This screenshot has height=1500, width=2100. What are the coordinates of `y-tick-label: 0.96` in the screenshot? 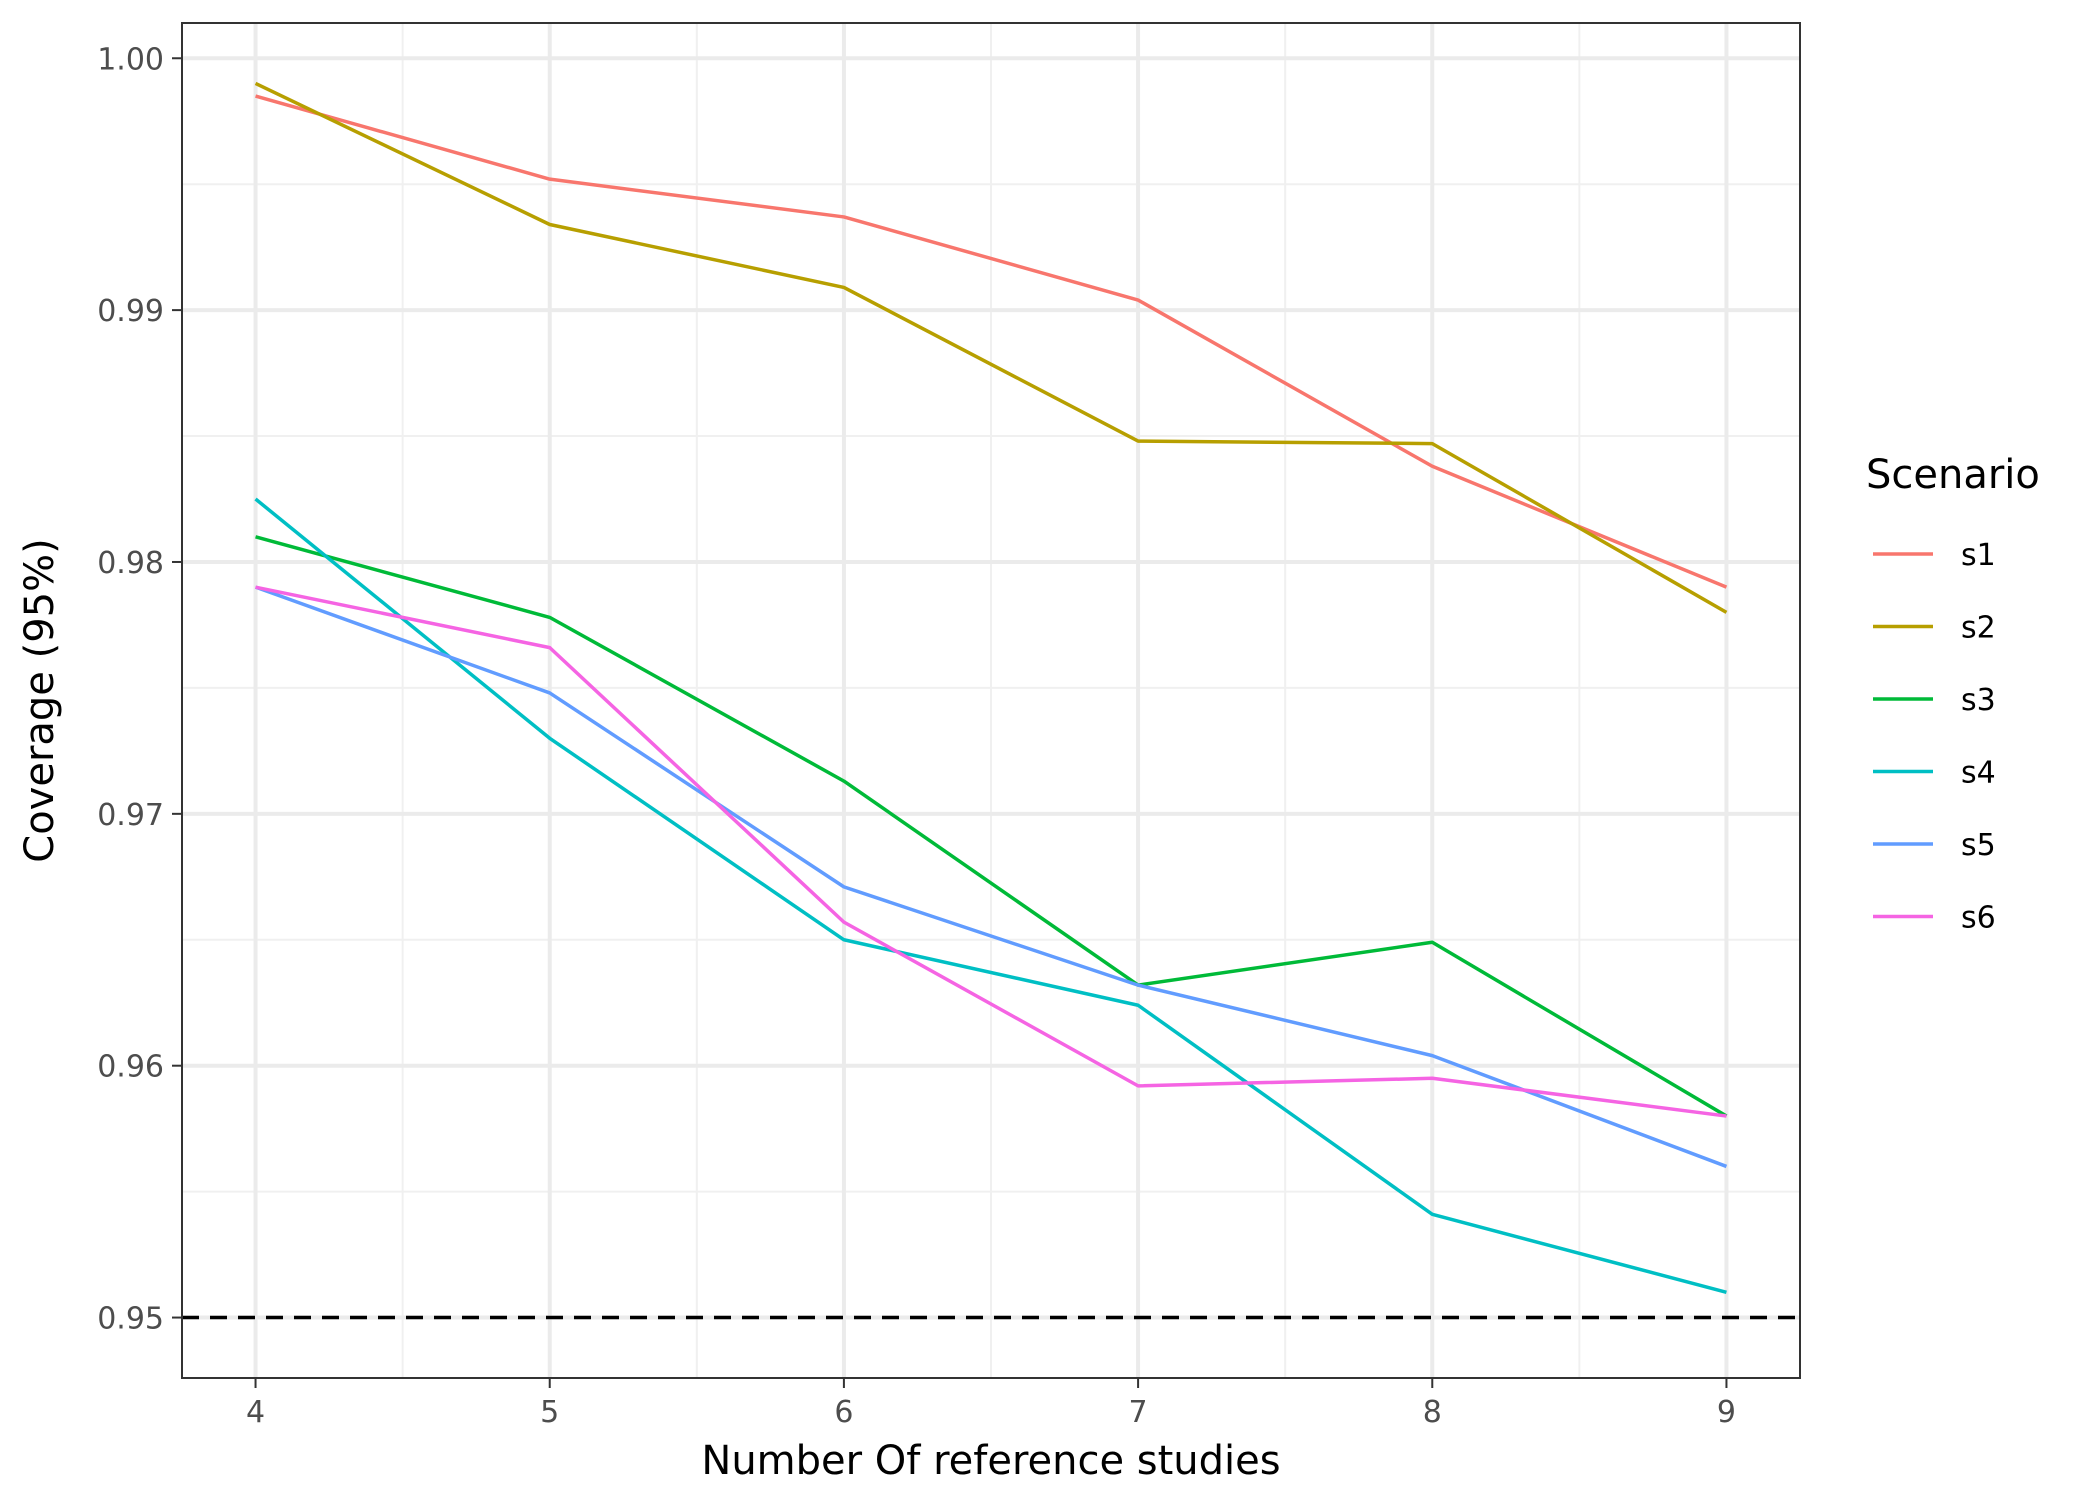 It's located at (130, 1067).